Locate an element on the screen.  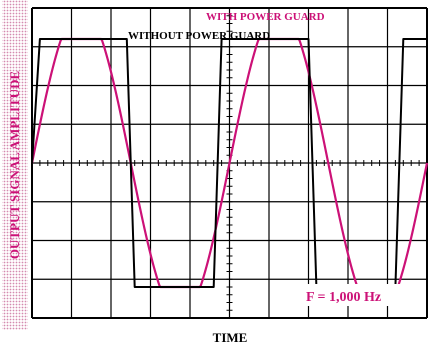
ylabel-band is located at coordinates (15, 165).